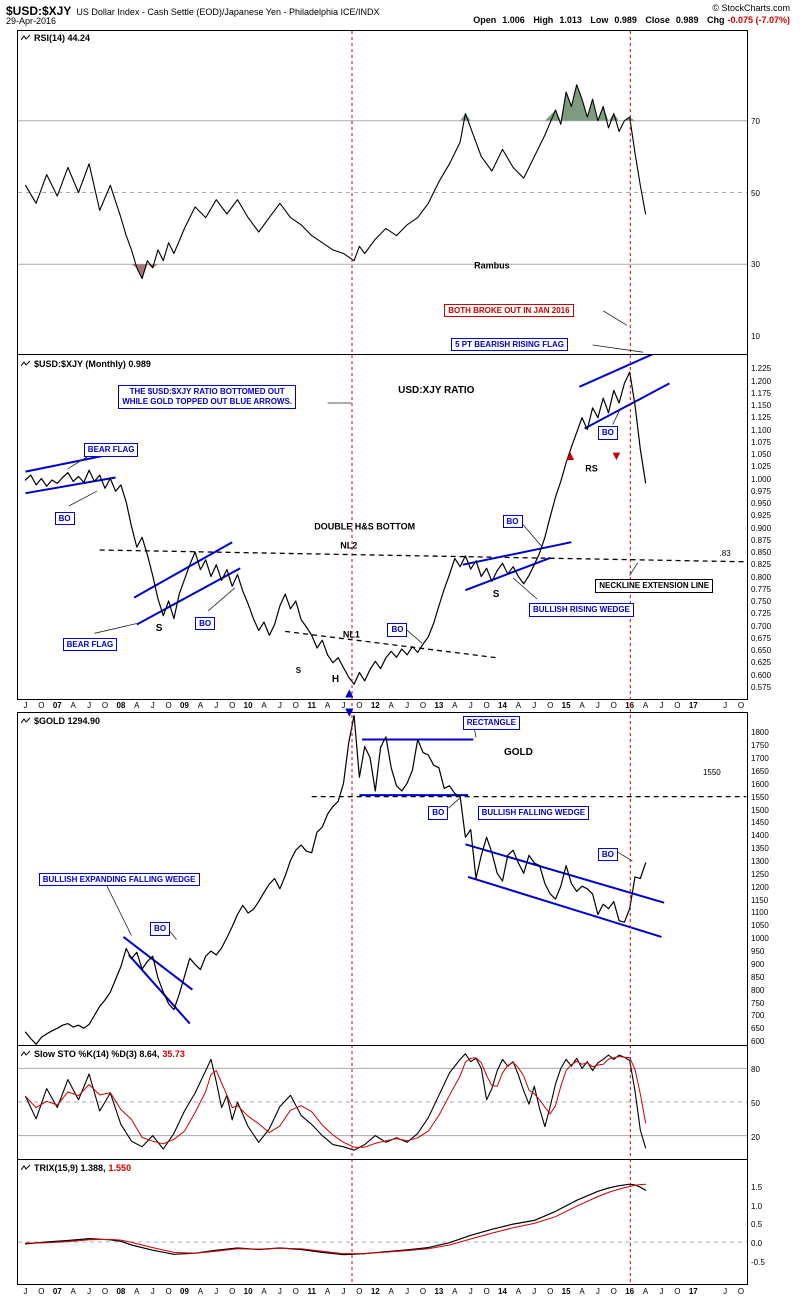 The image size is (800, 1302). What do you see at coordinates (365, 526) in the screenshot?
I see `double-hs-bottom-label: DOUBLE H&S BOTTOM` at bounding box center [365, 526].